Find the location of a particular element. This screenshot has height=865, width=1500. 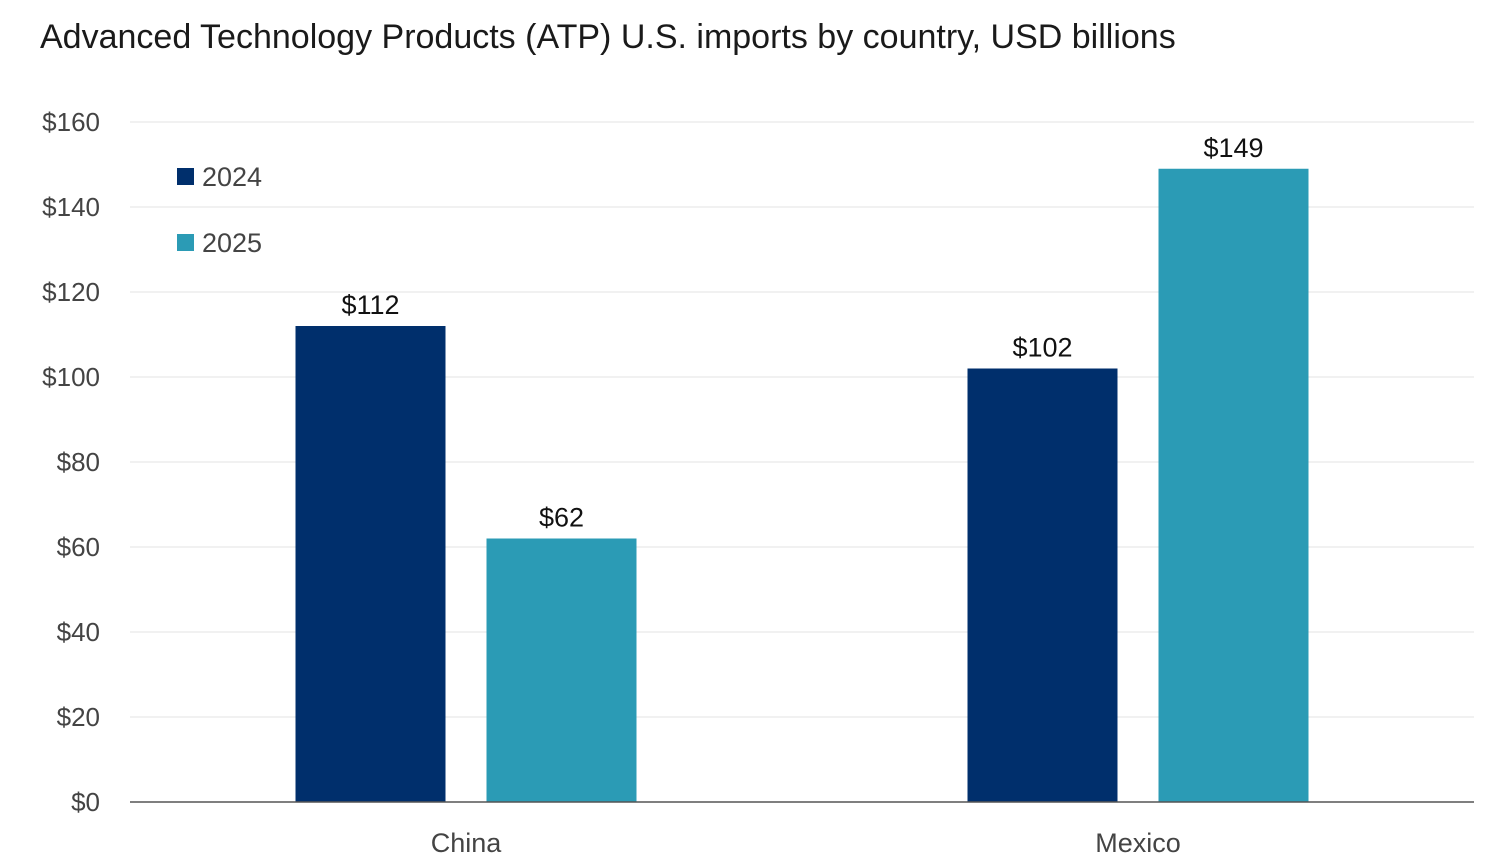

data-label: $62 is located at coordinates (561, 518).